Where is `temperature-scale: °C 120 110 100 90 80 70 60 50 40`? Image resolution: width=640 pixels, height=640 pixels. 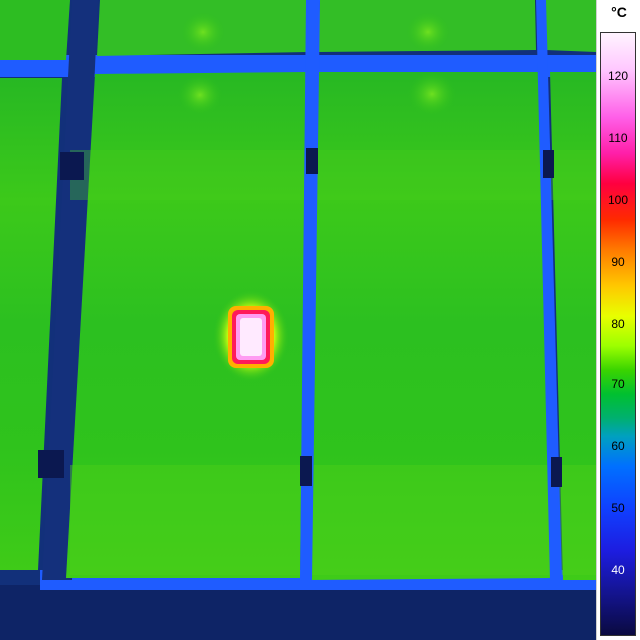 temperature-scale: °C 120 110 100 90 80 70 60 50 40 is located at coordinates (618, 320).